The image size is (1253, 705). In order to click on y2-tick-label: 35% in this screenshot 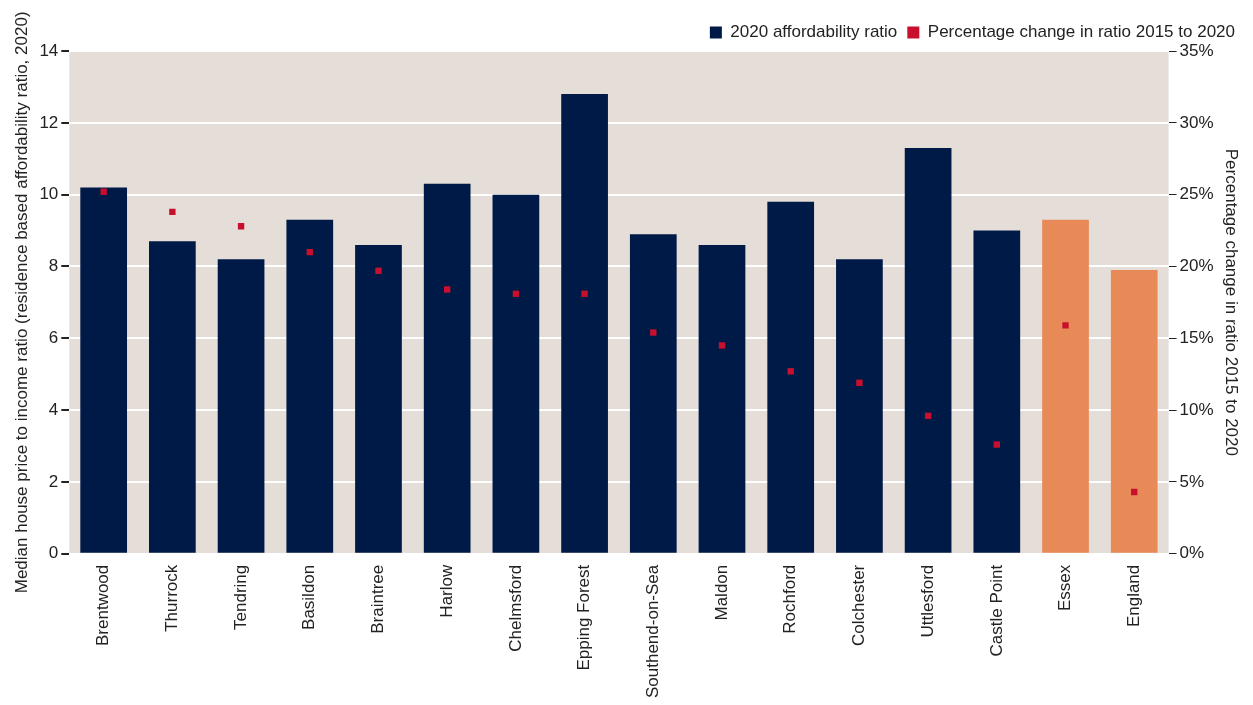, I will do `click(1196, 50)`.